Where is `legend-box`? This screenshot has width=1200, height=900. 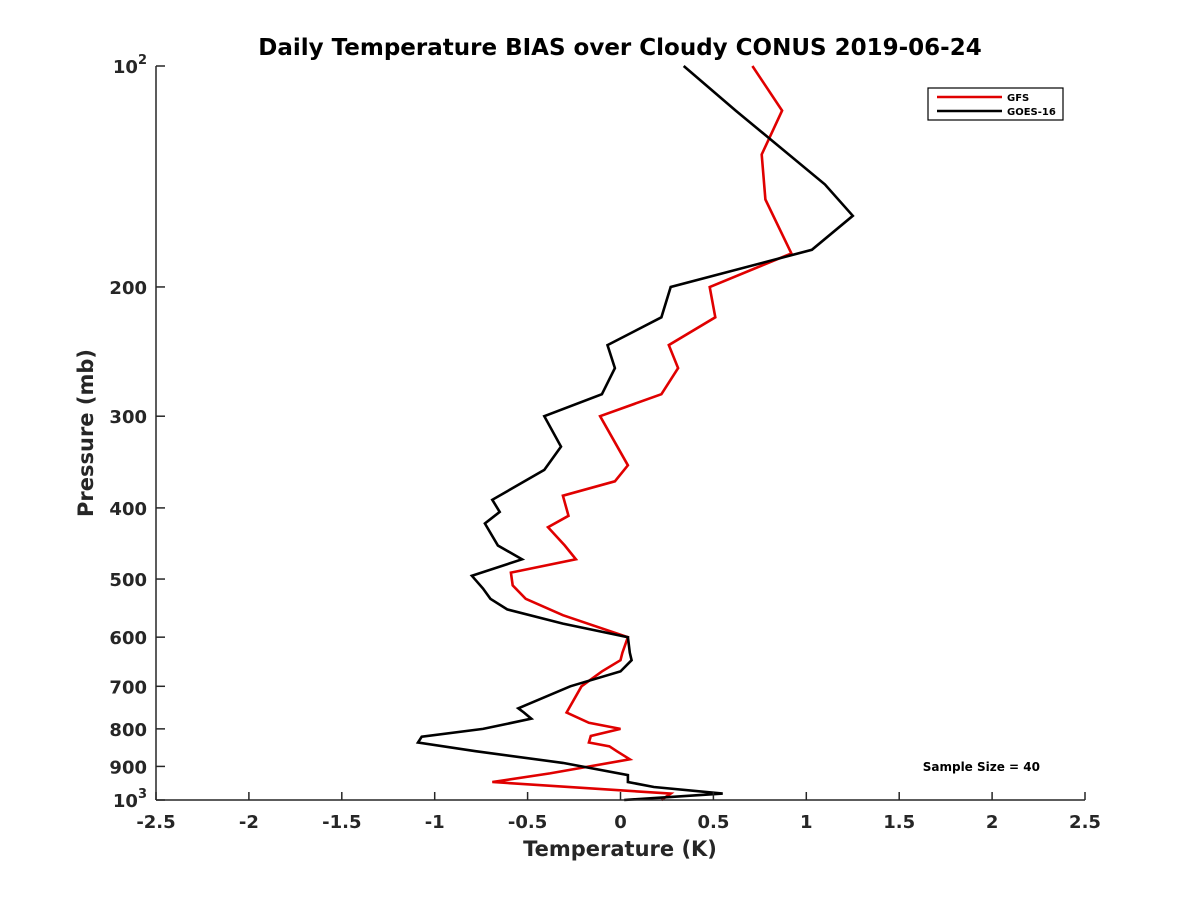
legend-box is located at coordinates (995, 104).